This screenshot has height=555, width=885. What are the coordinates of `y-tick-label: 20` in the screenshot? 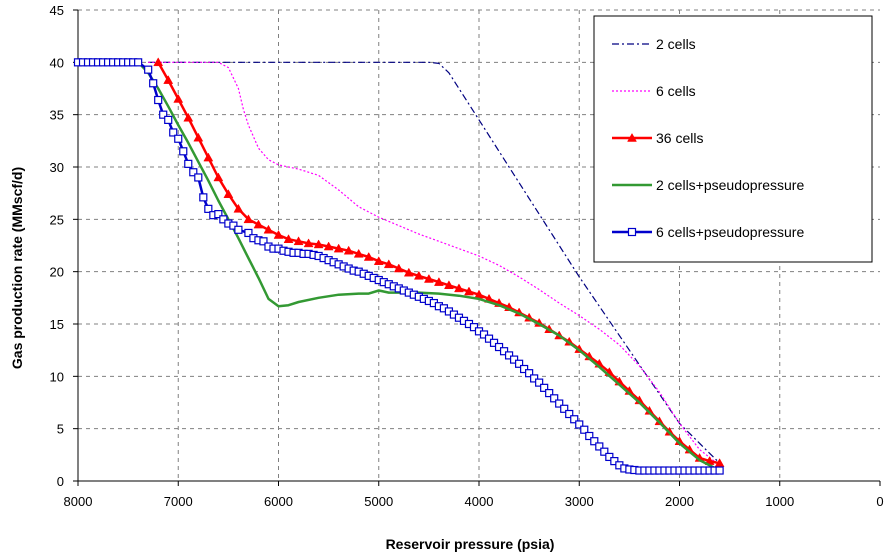 It's located at (57, 272).